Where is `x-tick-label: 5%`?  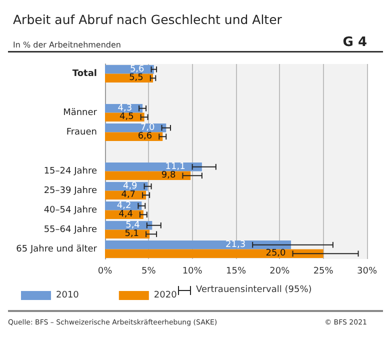
x-tick-label: 5% is located at coordinates (149, 271).